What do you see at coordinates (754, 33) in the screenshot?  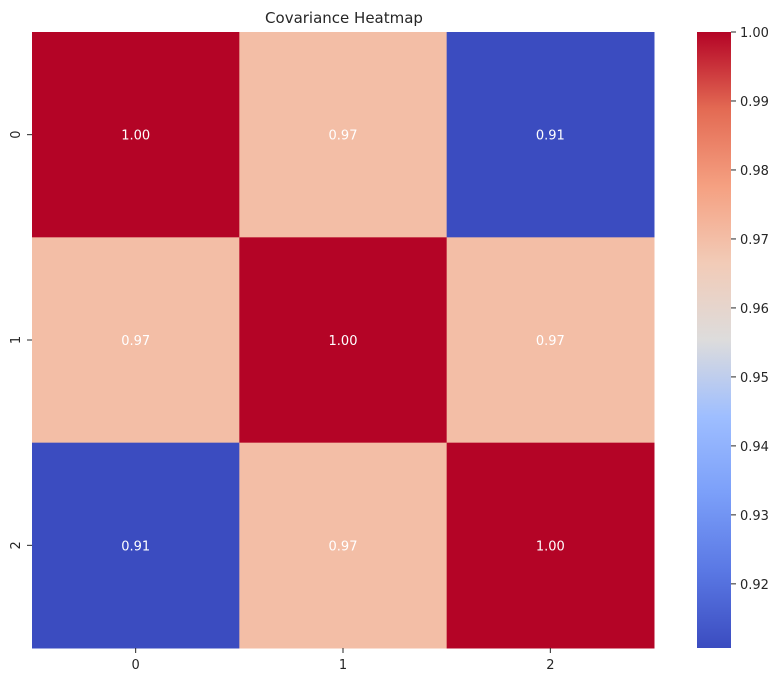 I see `colorbar-tick-label: 1.00` at bounding box center [754, 33].